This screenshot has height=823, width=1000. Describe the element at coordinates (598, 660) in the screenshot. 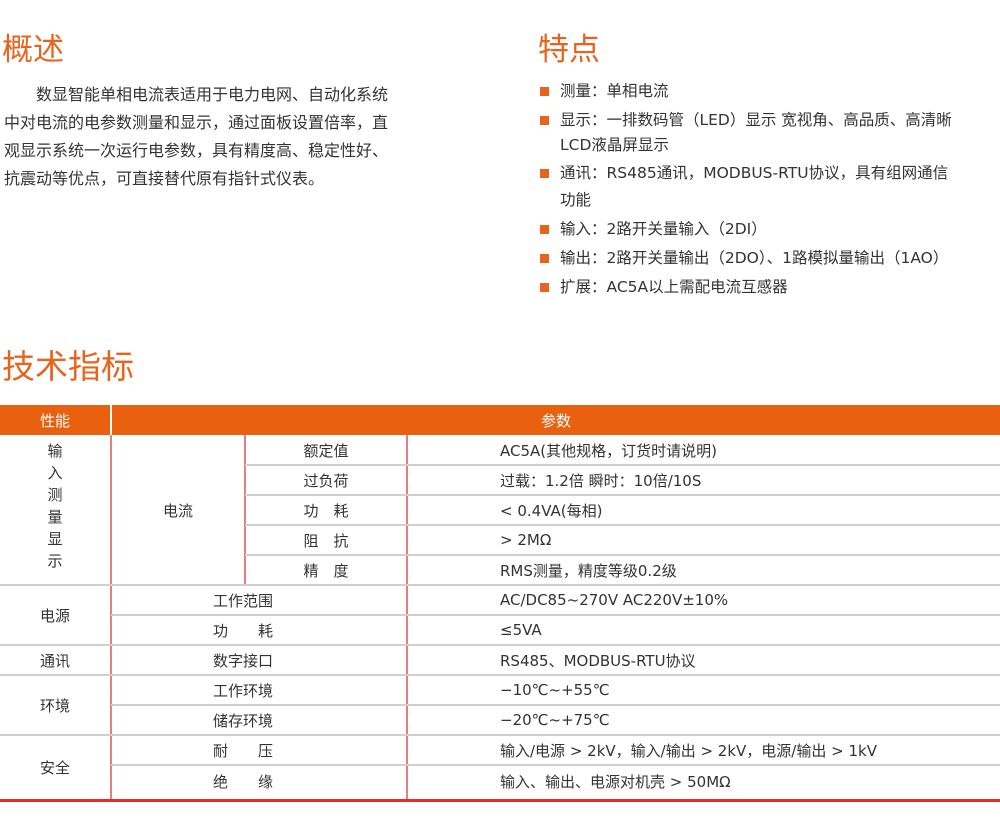

I see `row-value: RS485、MODBUS-RTU协议` at that location.